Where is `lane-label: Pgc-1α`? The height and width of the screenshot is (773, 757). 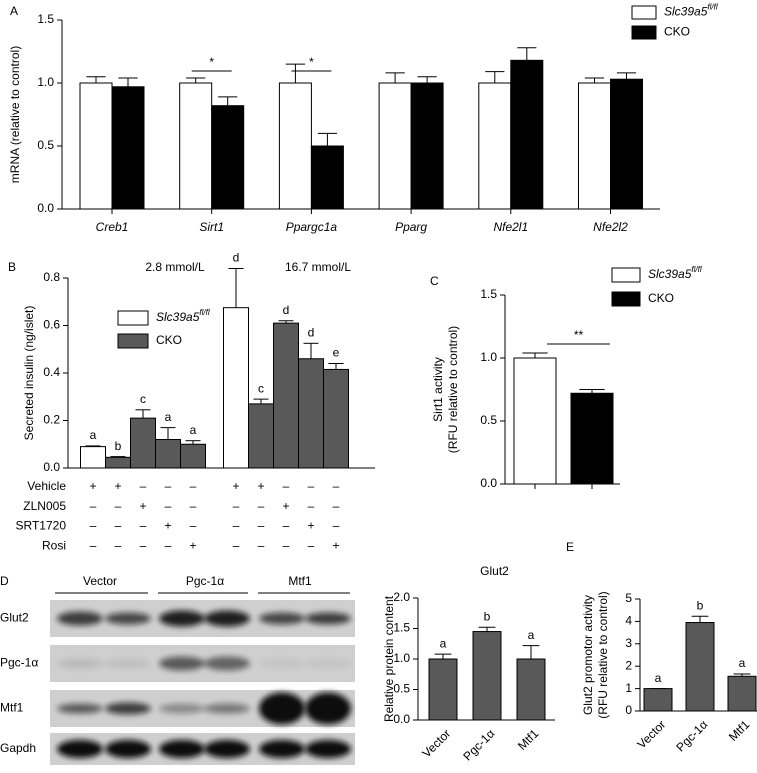
lane-label: Pgc-1α is located at coordinates (205, 581).